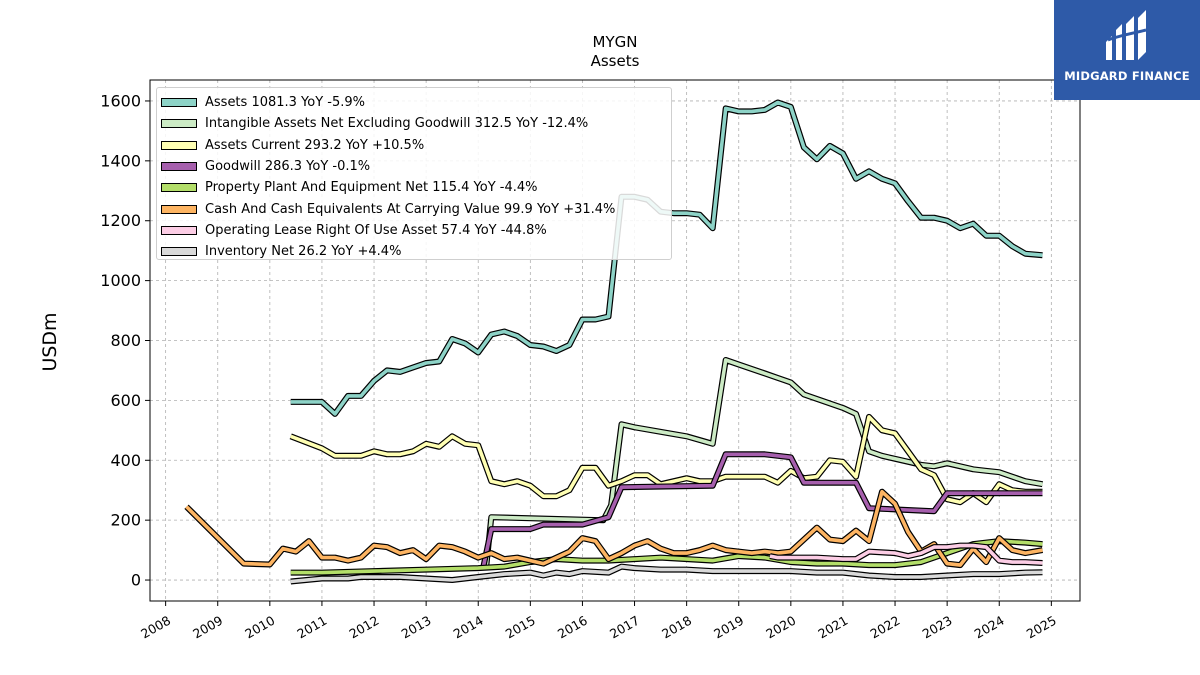 This screenshot has height=675, width=1200. What do you see at coordinates (676, 627) in the screenshot?
I see `x-tick-label: 2018` at bounding box center [676, 627].